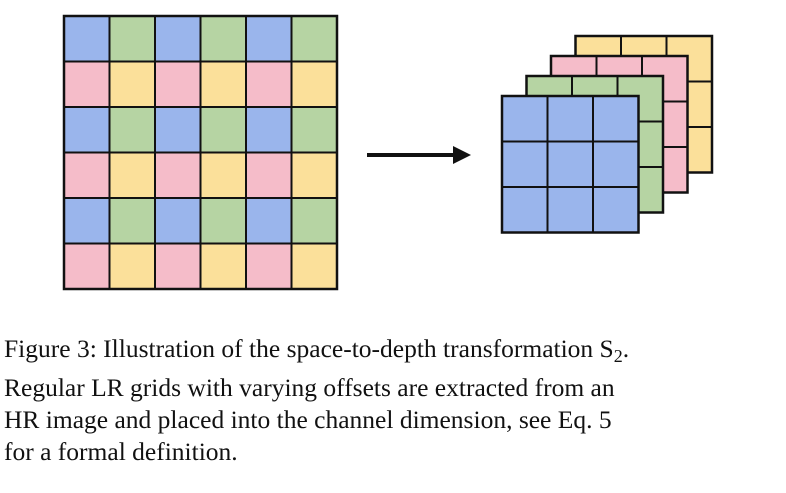 This screenshot has width=786, height=493. Describe the element at coordinates (419, 155) in the screenshot. I see `transform-arrow` at that location.